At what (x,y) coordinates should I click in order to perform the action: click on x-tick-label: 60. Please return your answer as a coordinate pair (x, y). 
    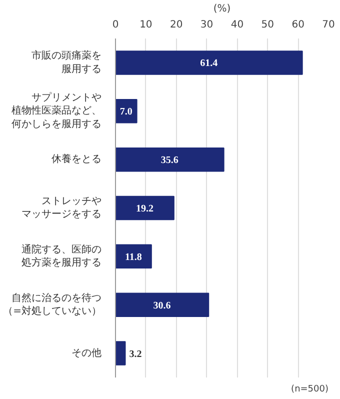
    Looking at the image, I should click on (298, 25).